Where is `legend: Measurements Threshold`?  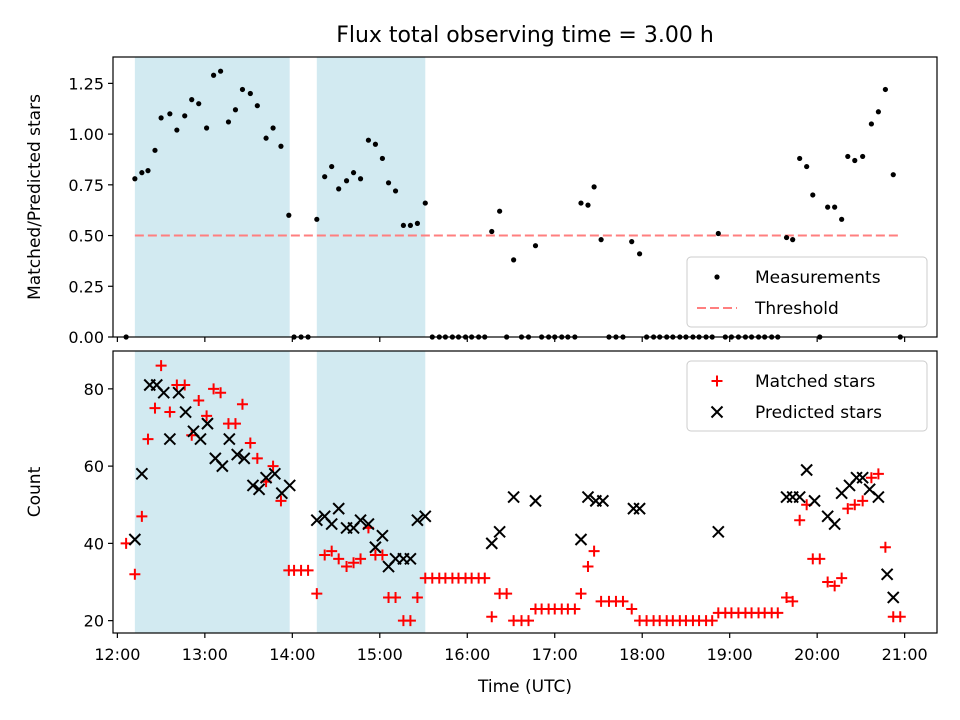
legend: Measurements Threshold is located at coordinates (807, 292).